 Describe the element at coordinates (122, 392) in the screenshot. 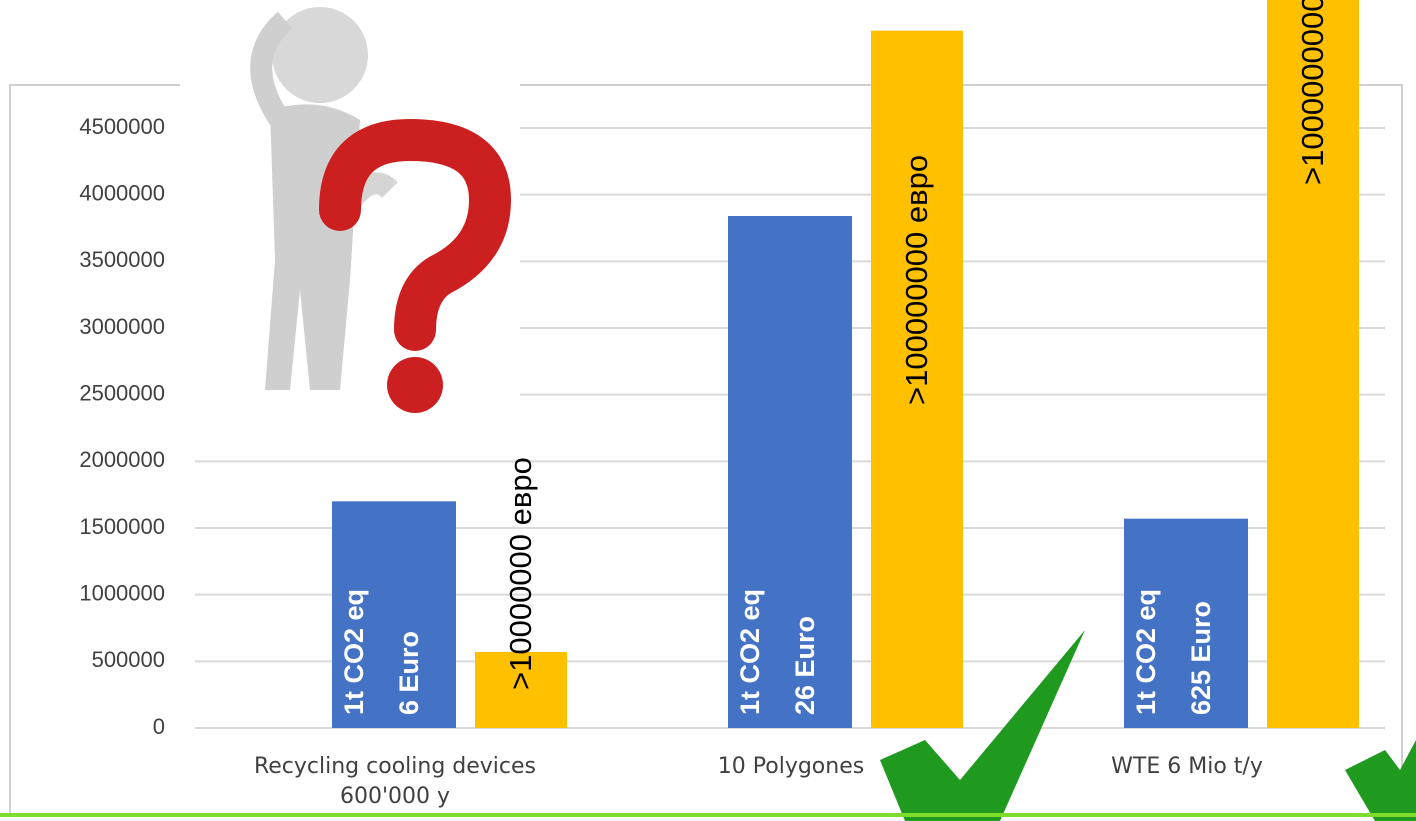

I see `y-tick-label: 2500000` at that location.